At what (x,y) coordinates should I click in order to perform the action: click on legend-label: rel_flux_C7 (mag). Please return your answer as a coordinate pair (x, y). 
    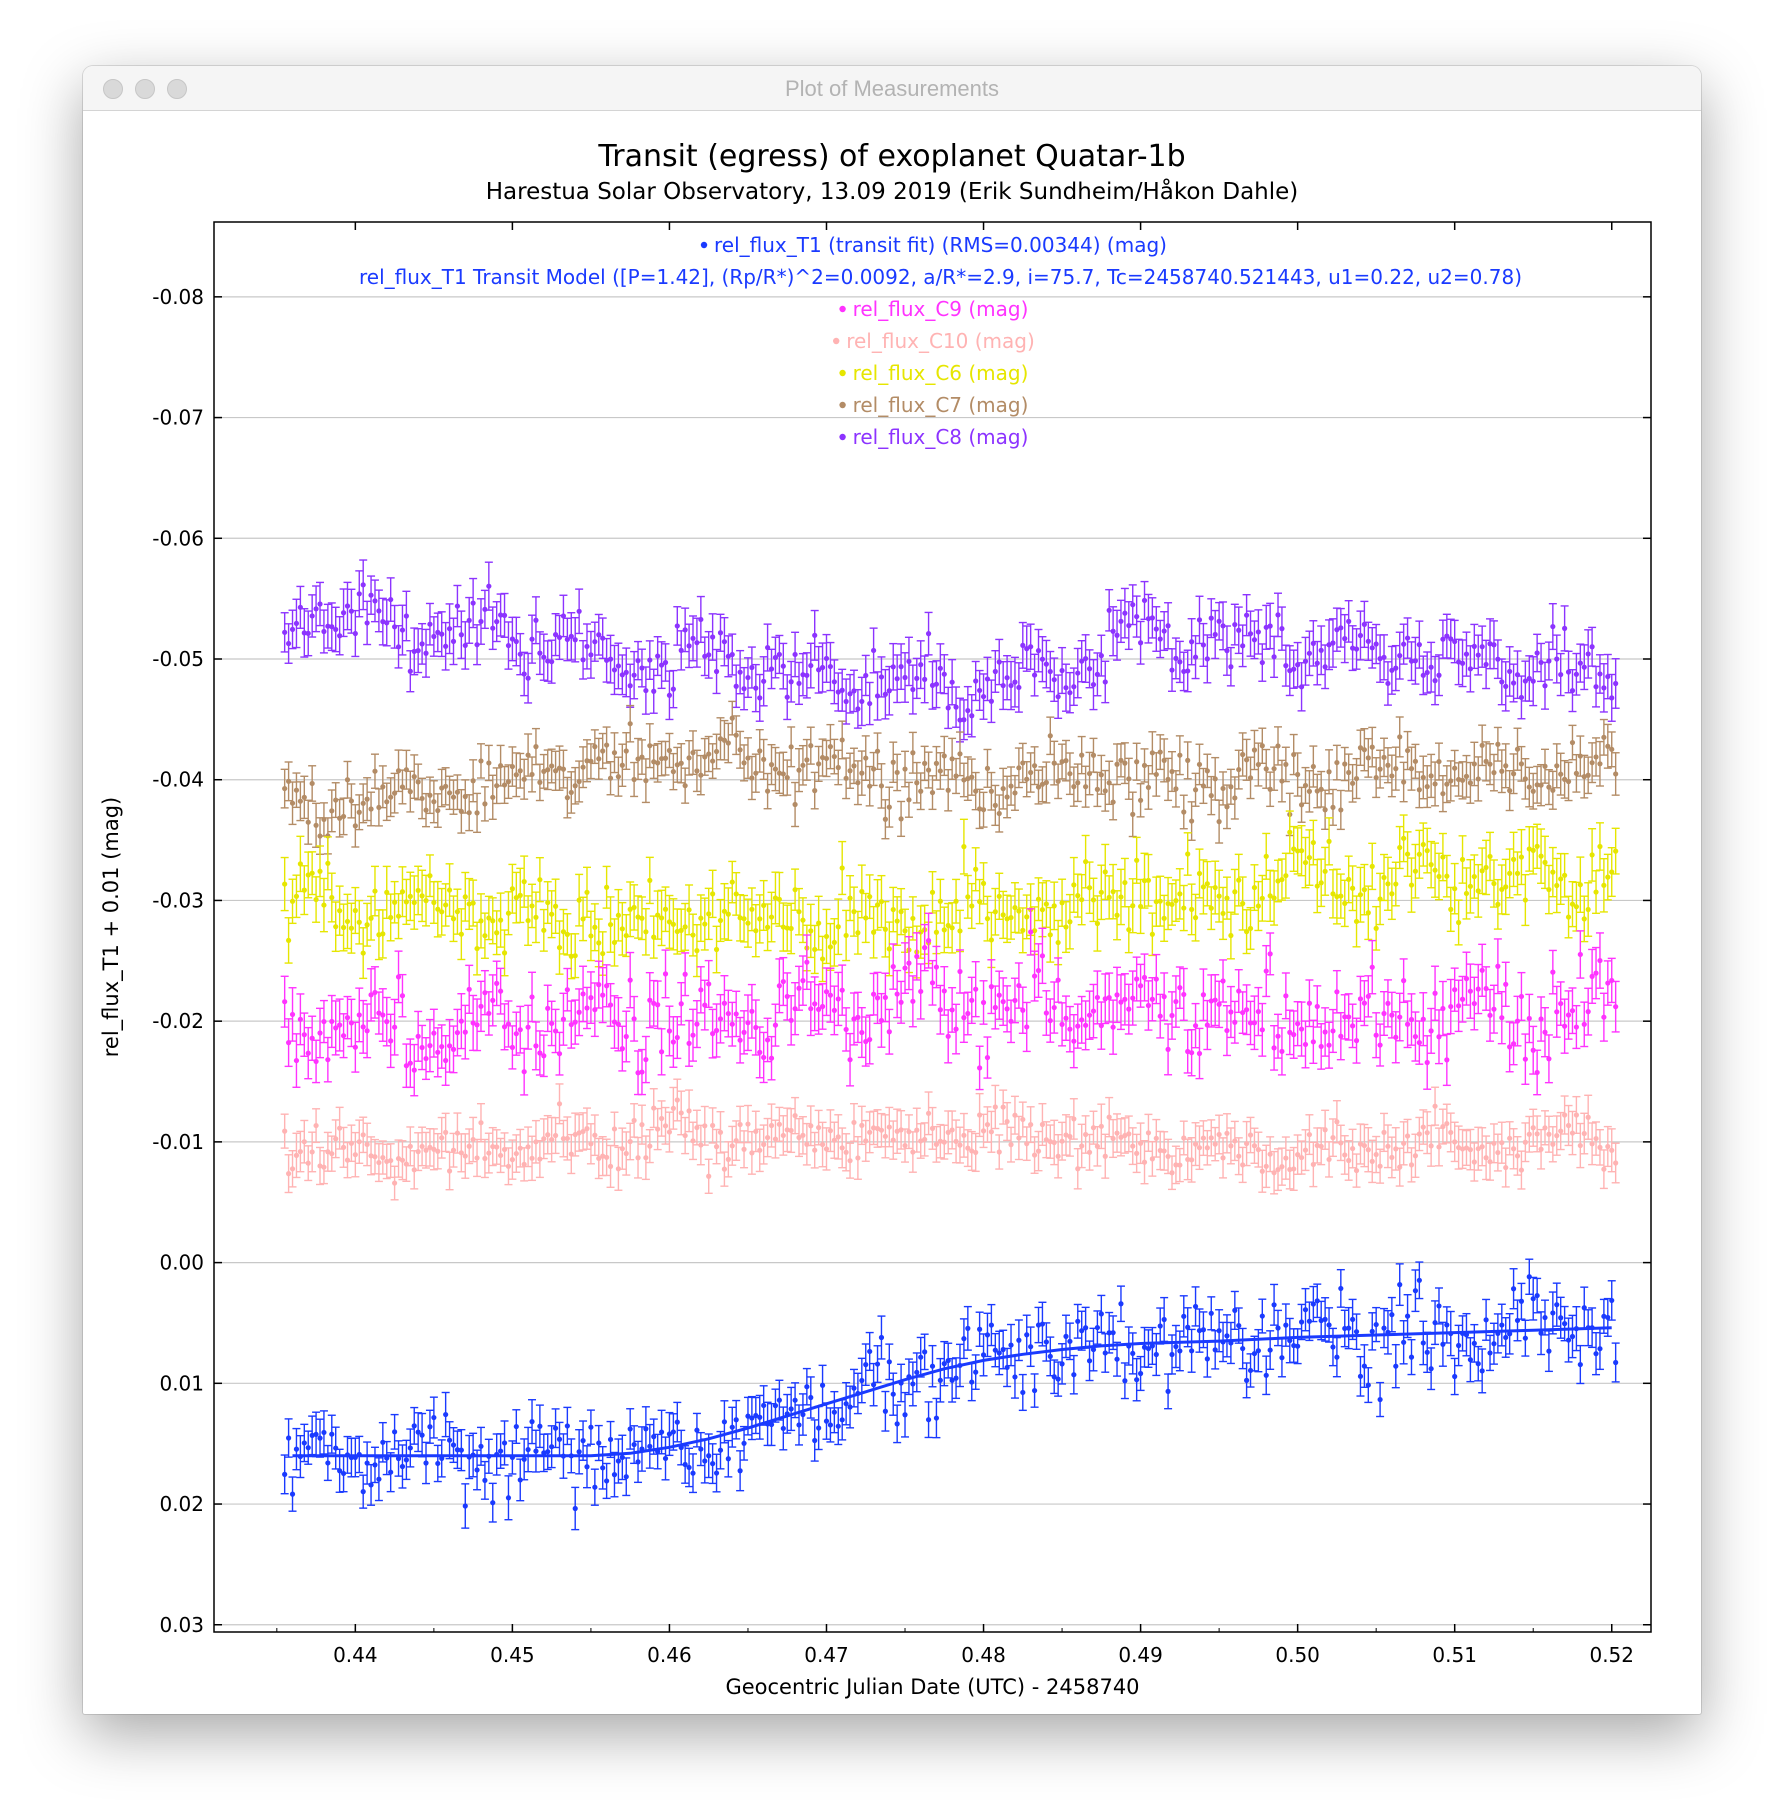
    Looking at the image, I should click on (941, 405).